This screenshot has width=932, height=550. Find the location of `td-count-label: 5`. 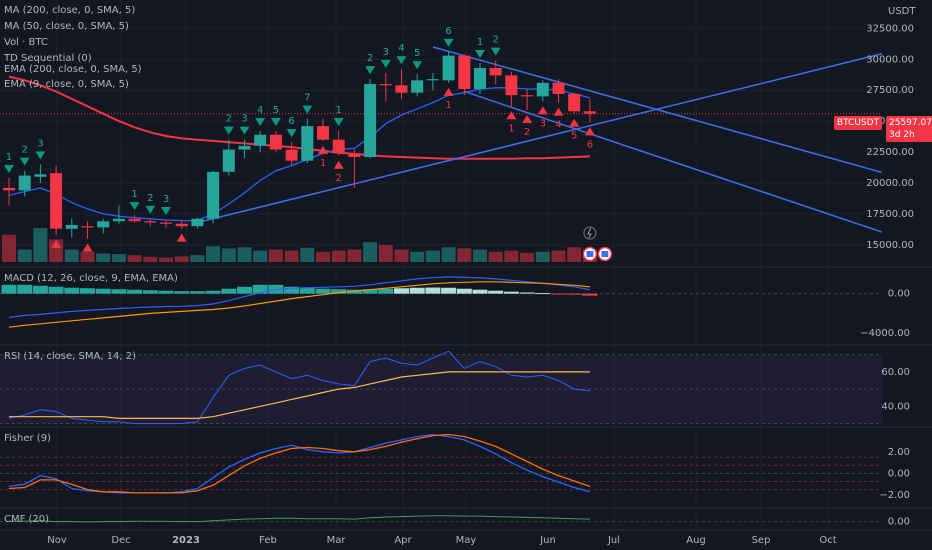

td-count-label: 5 is located at coordinates (574, 136).